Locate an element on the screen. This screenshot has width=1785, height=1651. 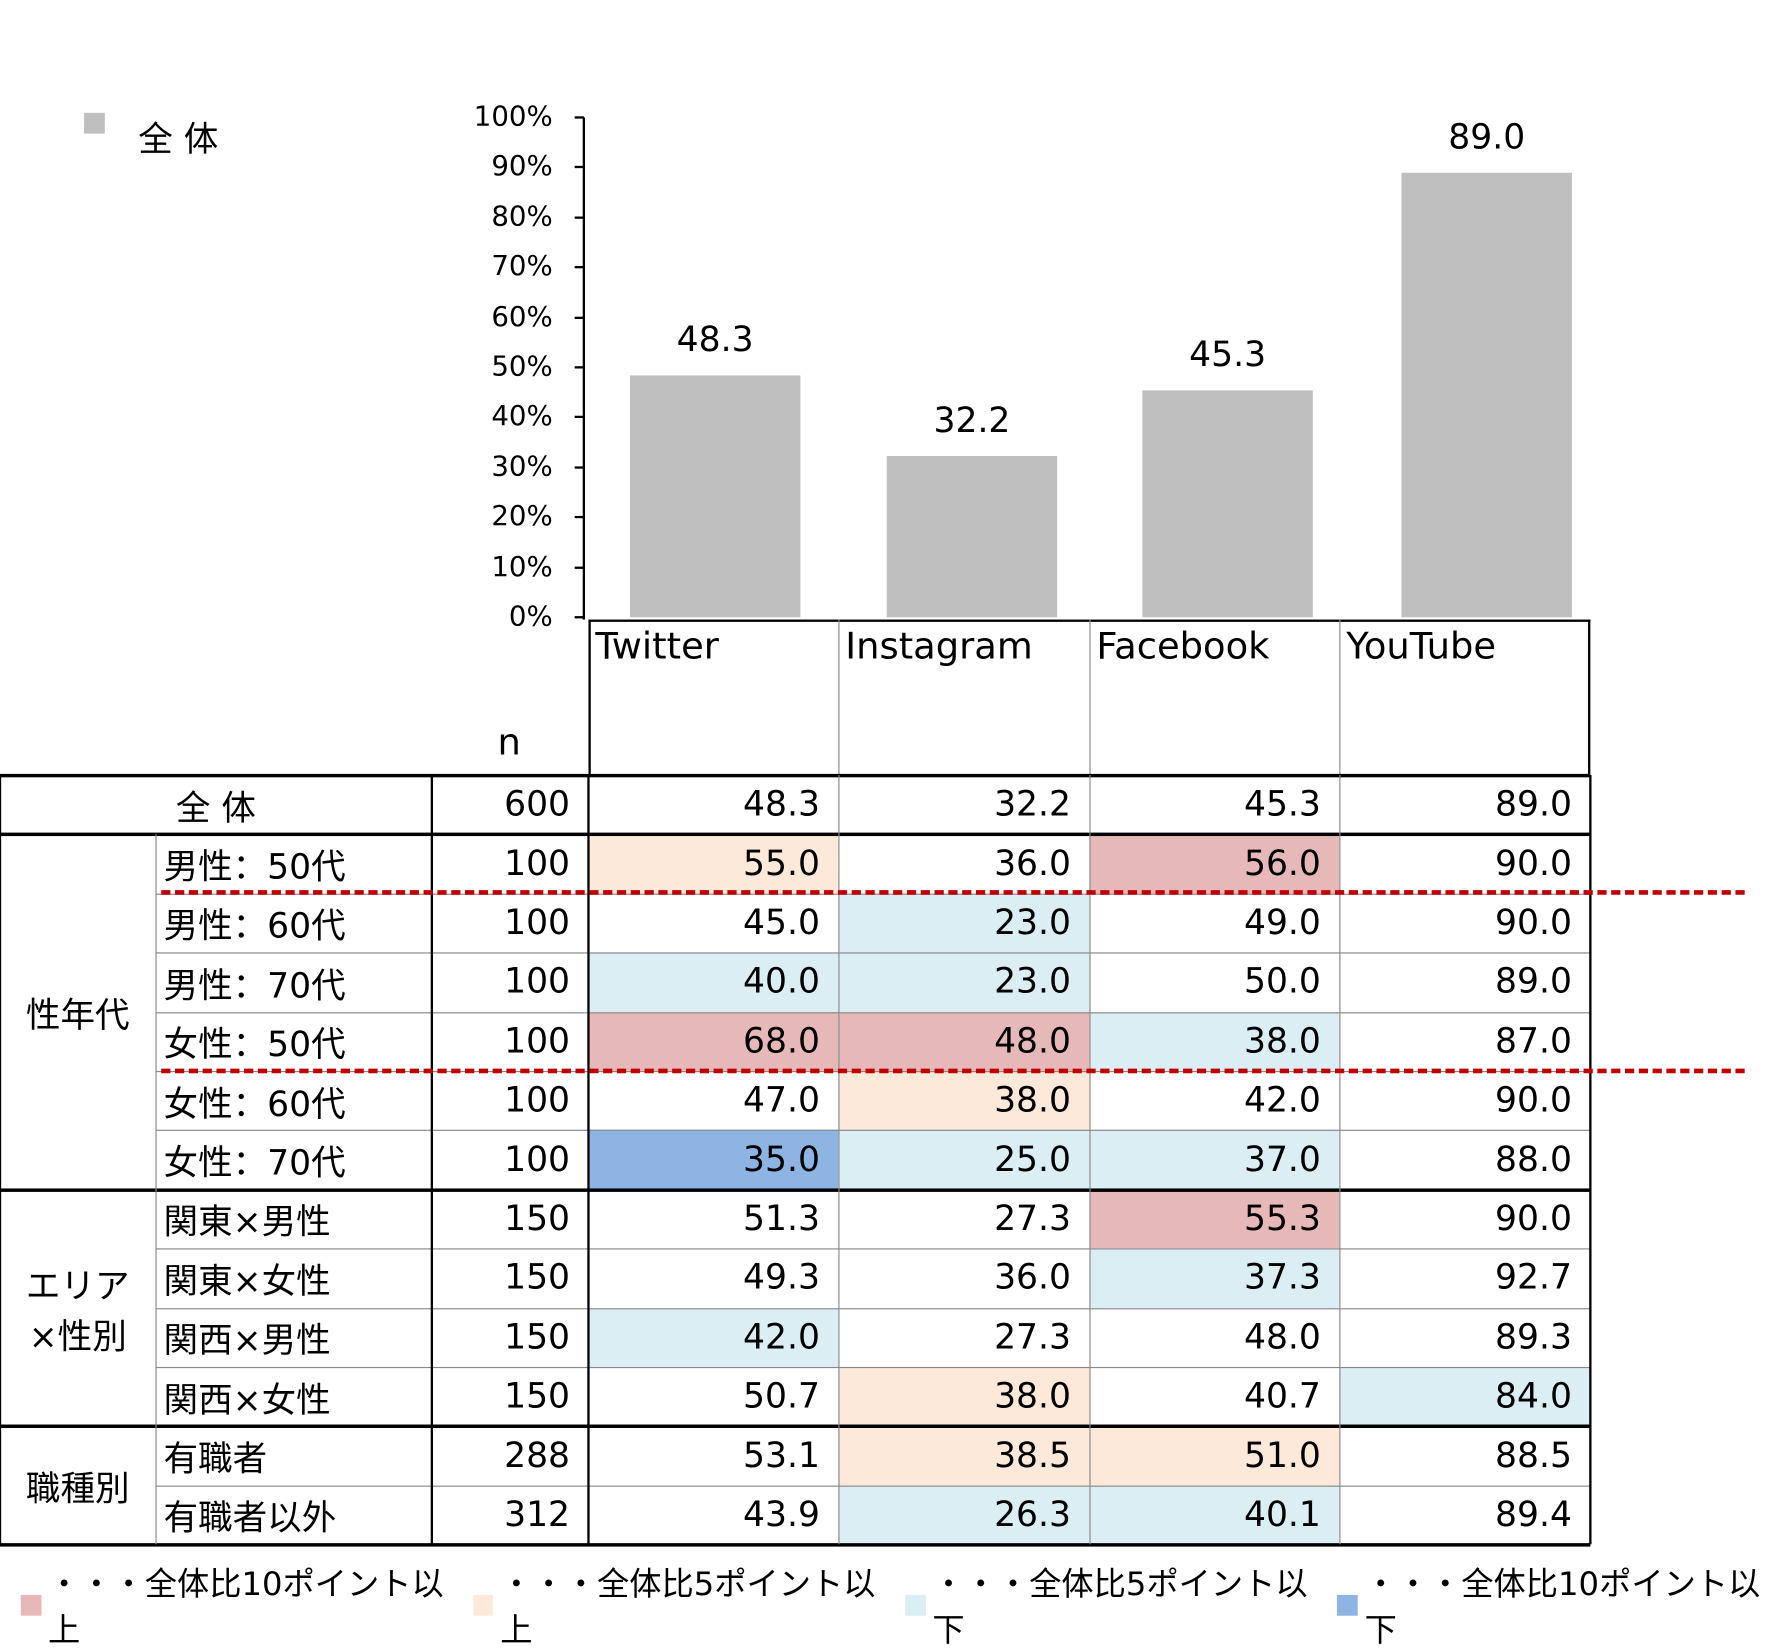
value-cell: 87.0 is located at coordinates (1533, 1041).